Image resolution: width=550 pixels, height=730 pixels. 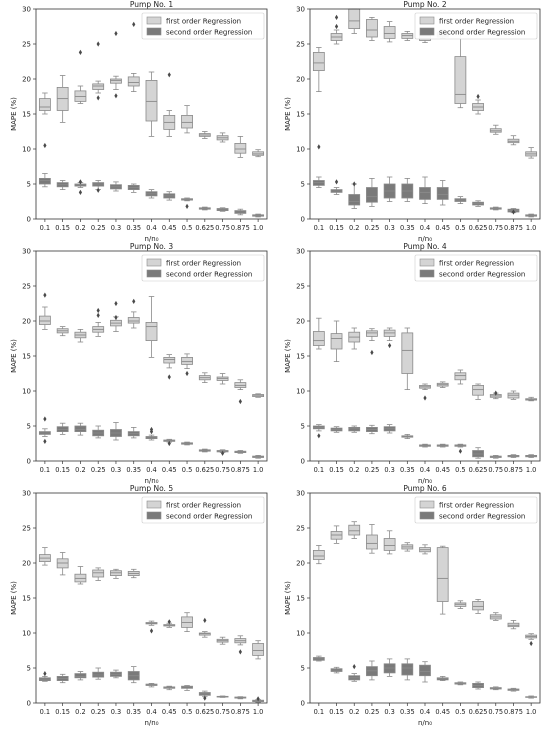 What do you see at coordinates (133, 712) in the screenshot?
I see `x-tick-label: 0.35` at bounding box center [133, 712].